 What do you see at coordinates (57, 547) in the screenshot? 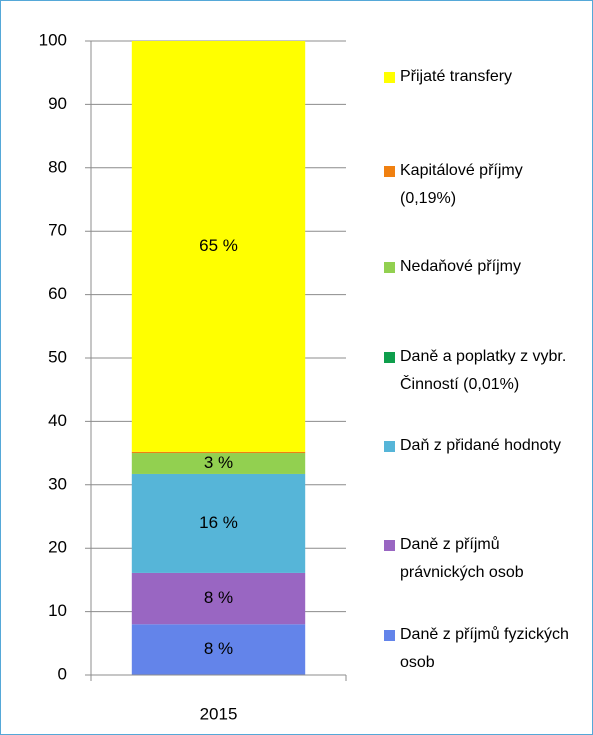
I see `y-tick-label: 20` at bounding box center [57, 547].